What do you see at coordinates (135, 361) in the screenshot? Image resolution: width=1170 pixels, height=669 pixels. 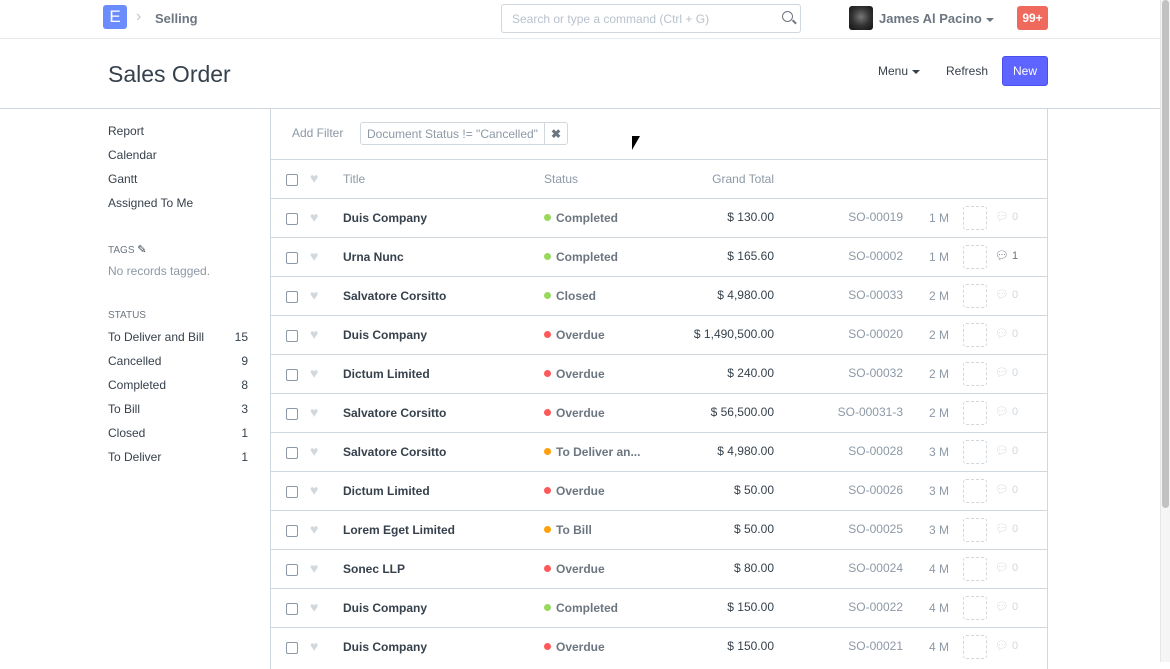 I see `status-filter-label: Cancelled` at bounding box center [135, 361].